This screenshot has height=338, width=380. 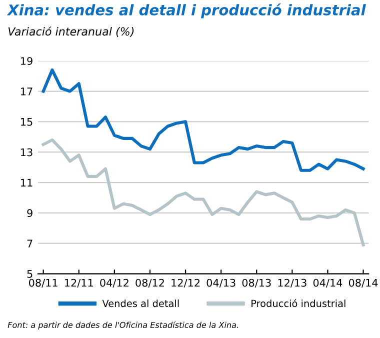 I want to click on x-tick-label: 08/13, so click(x=256, y=283).